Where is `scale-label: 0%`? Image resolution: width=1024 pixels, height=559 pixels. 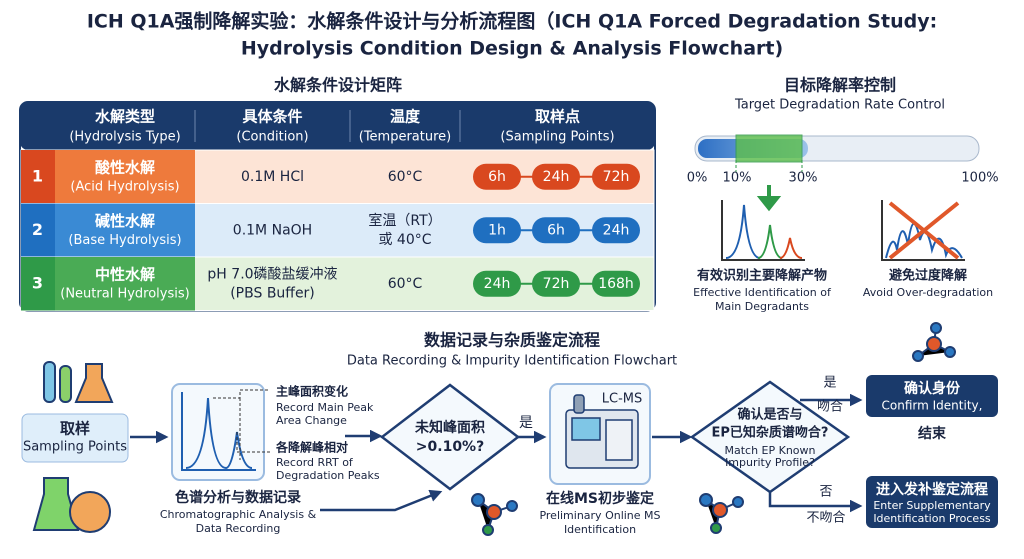 scale-label: 0% is located at coordinates (697, 178).